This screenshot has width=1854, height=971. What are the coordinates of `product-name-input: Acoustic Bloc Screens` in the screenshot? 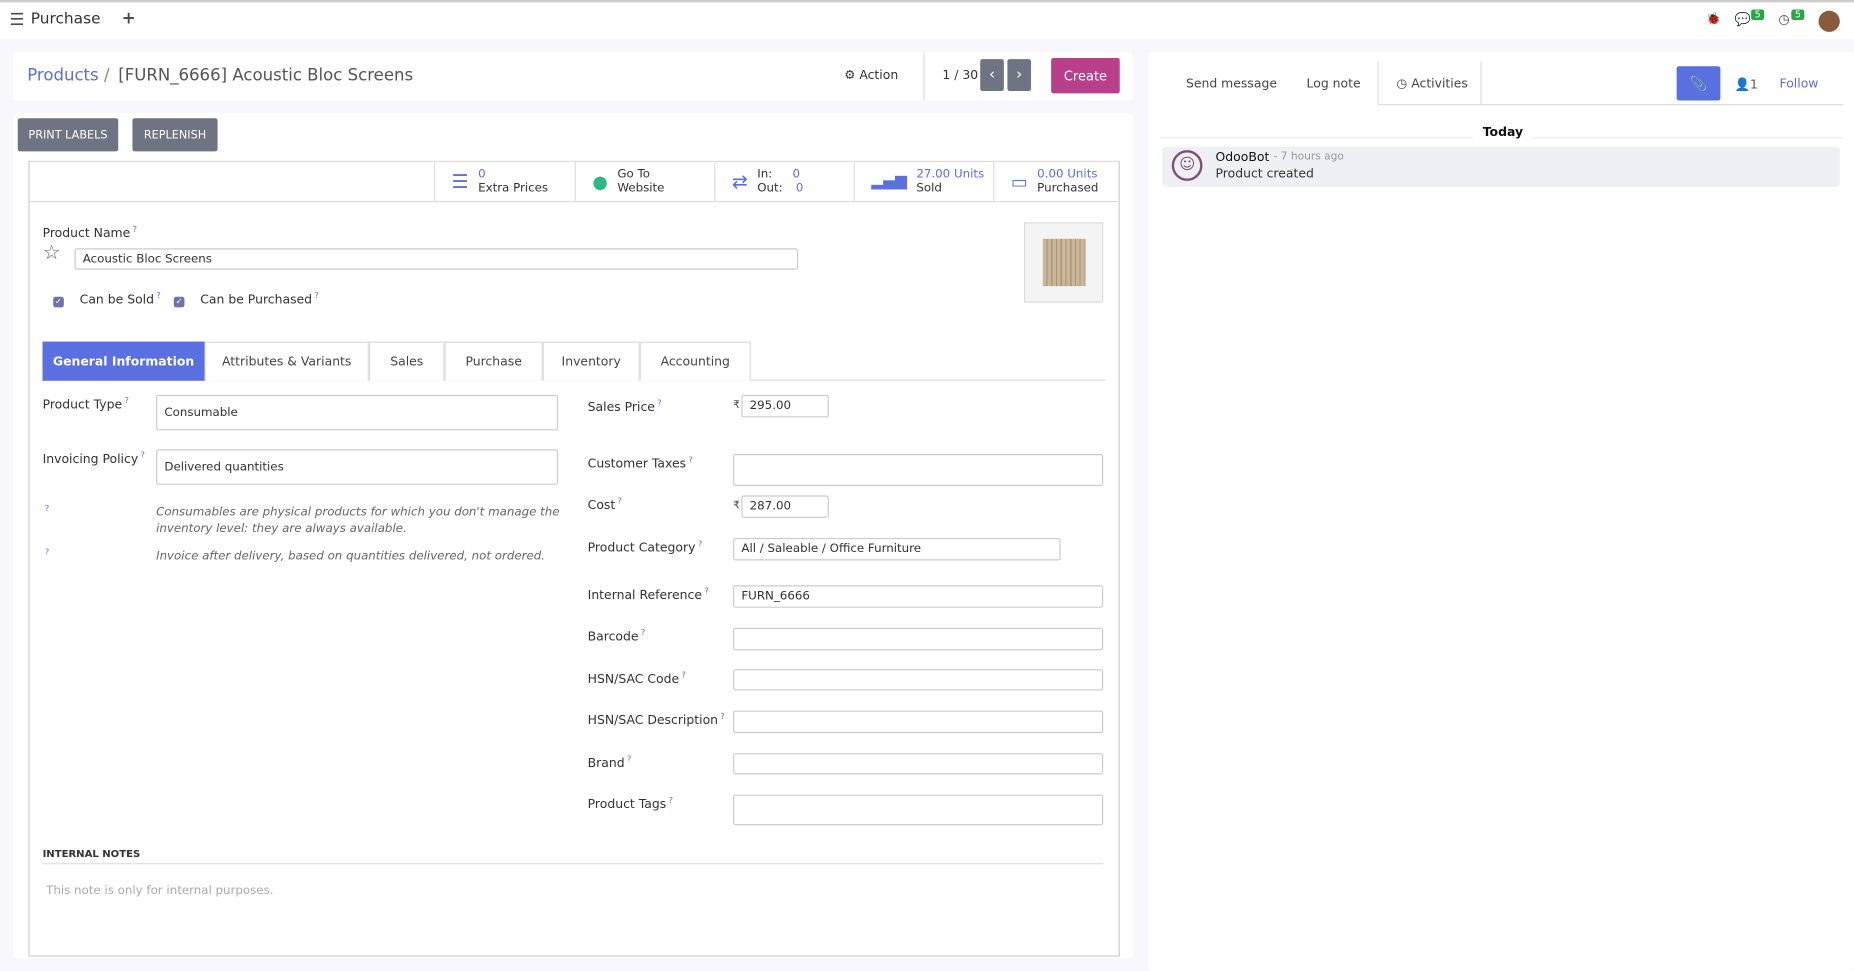 It's located at (436, 259).